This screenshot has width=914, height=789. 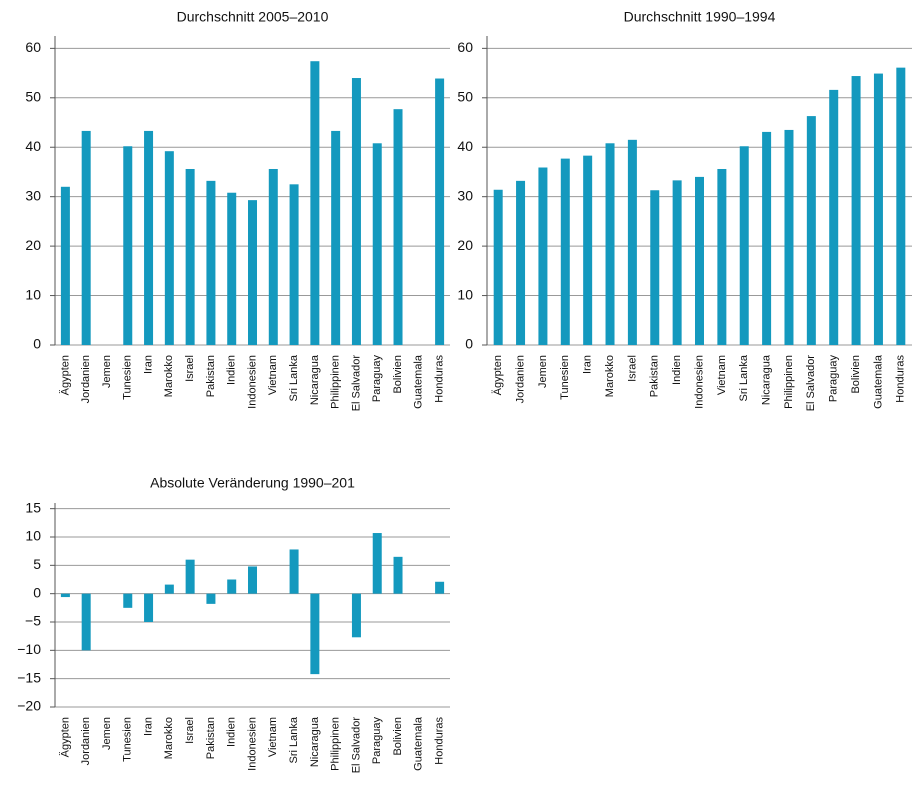 I want to click on y-tick-label: 5, so click(x=37, y=564).